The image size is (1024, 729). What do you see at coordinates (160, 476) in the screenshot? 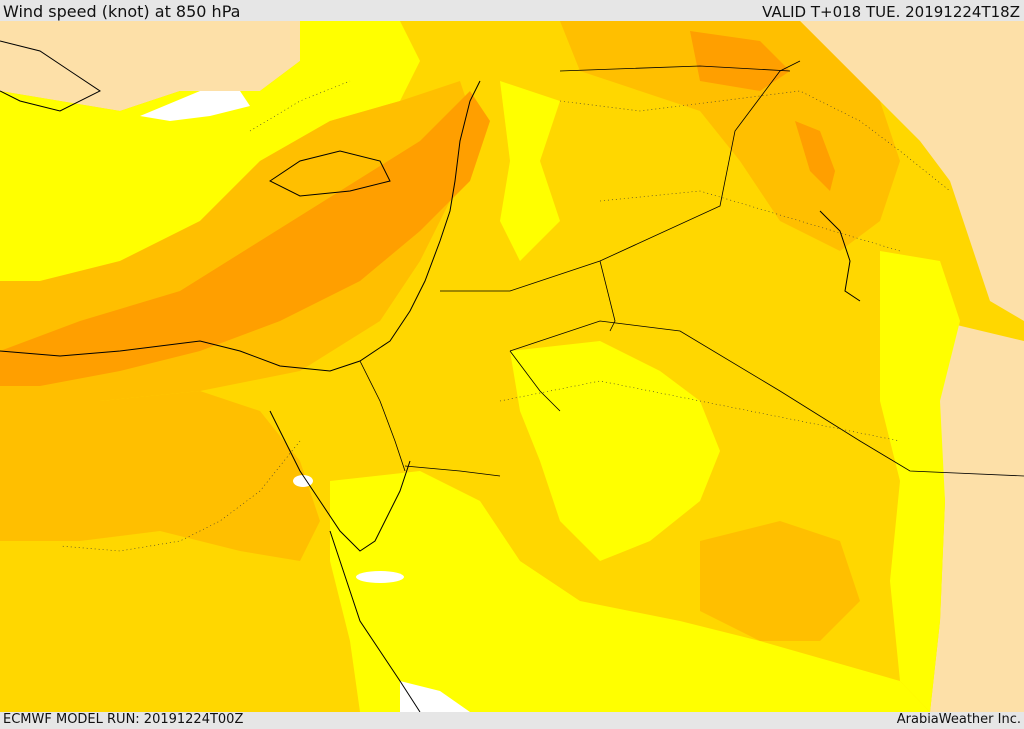
I see `field-strong-southwest` at bounding box center [160, 476].